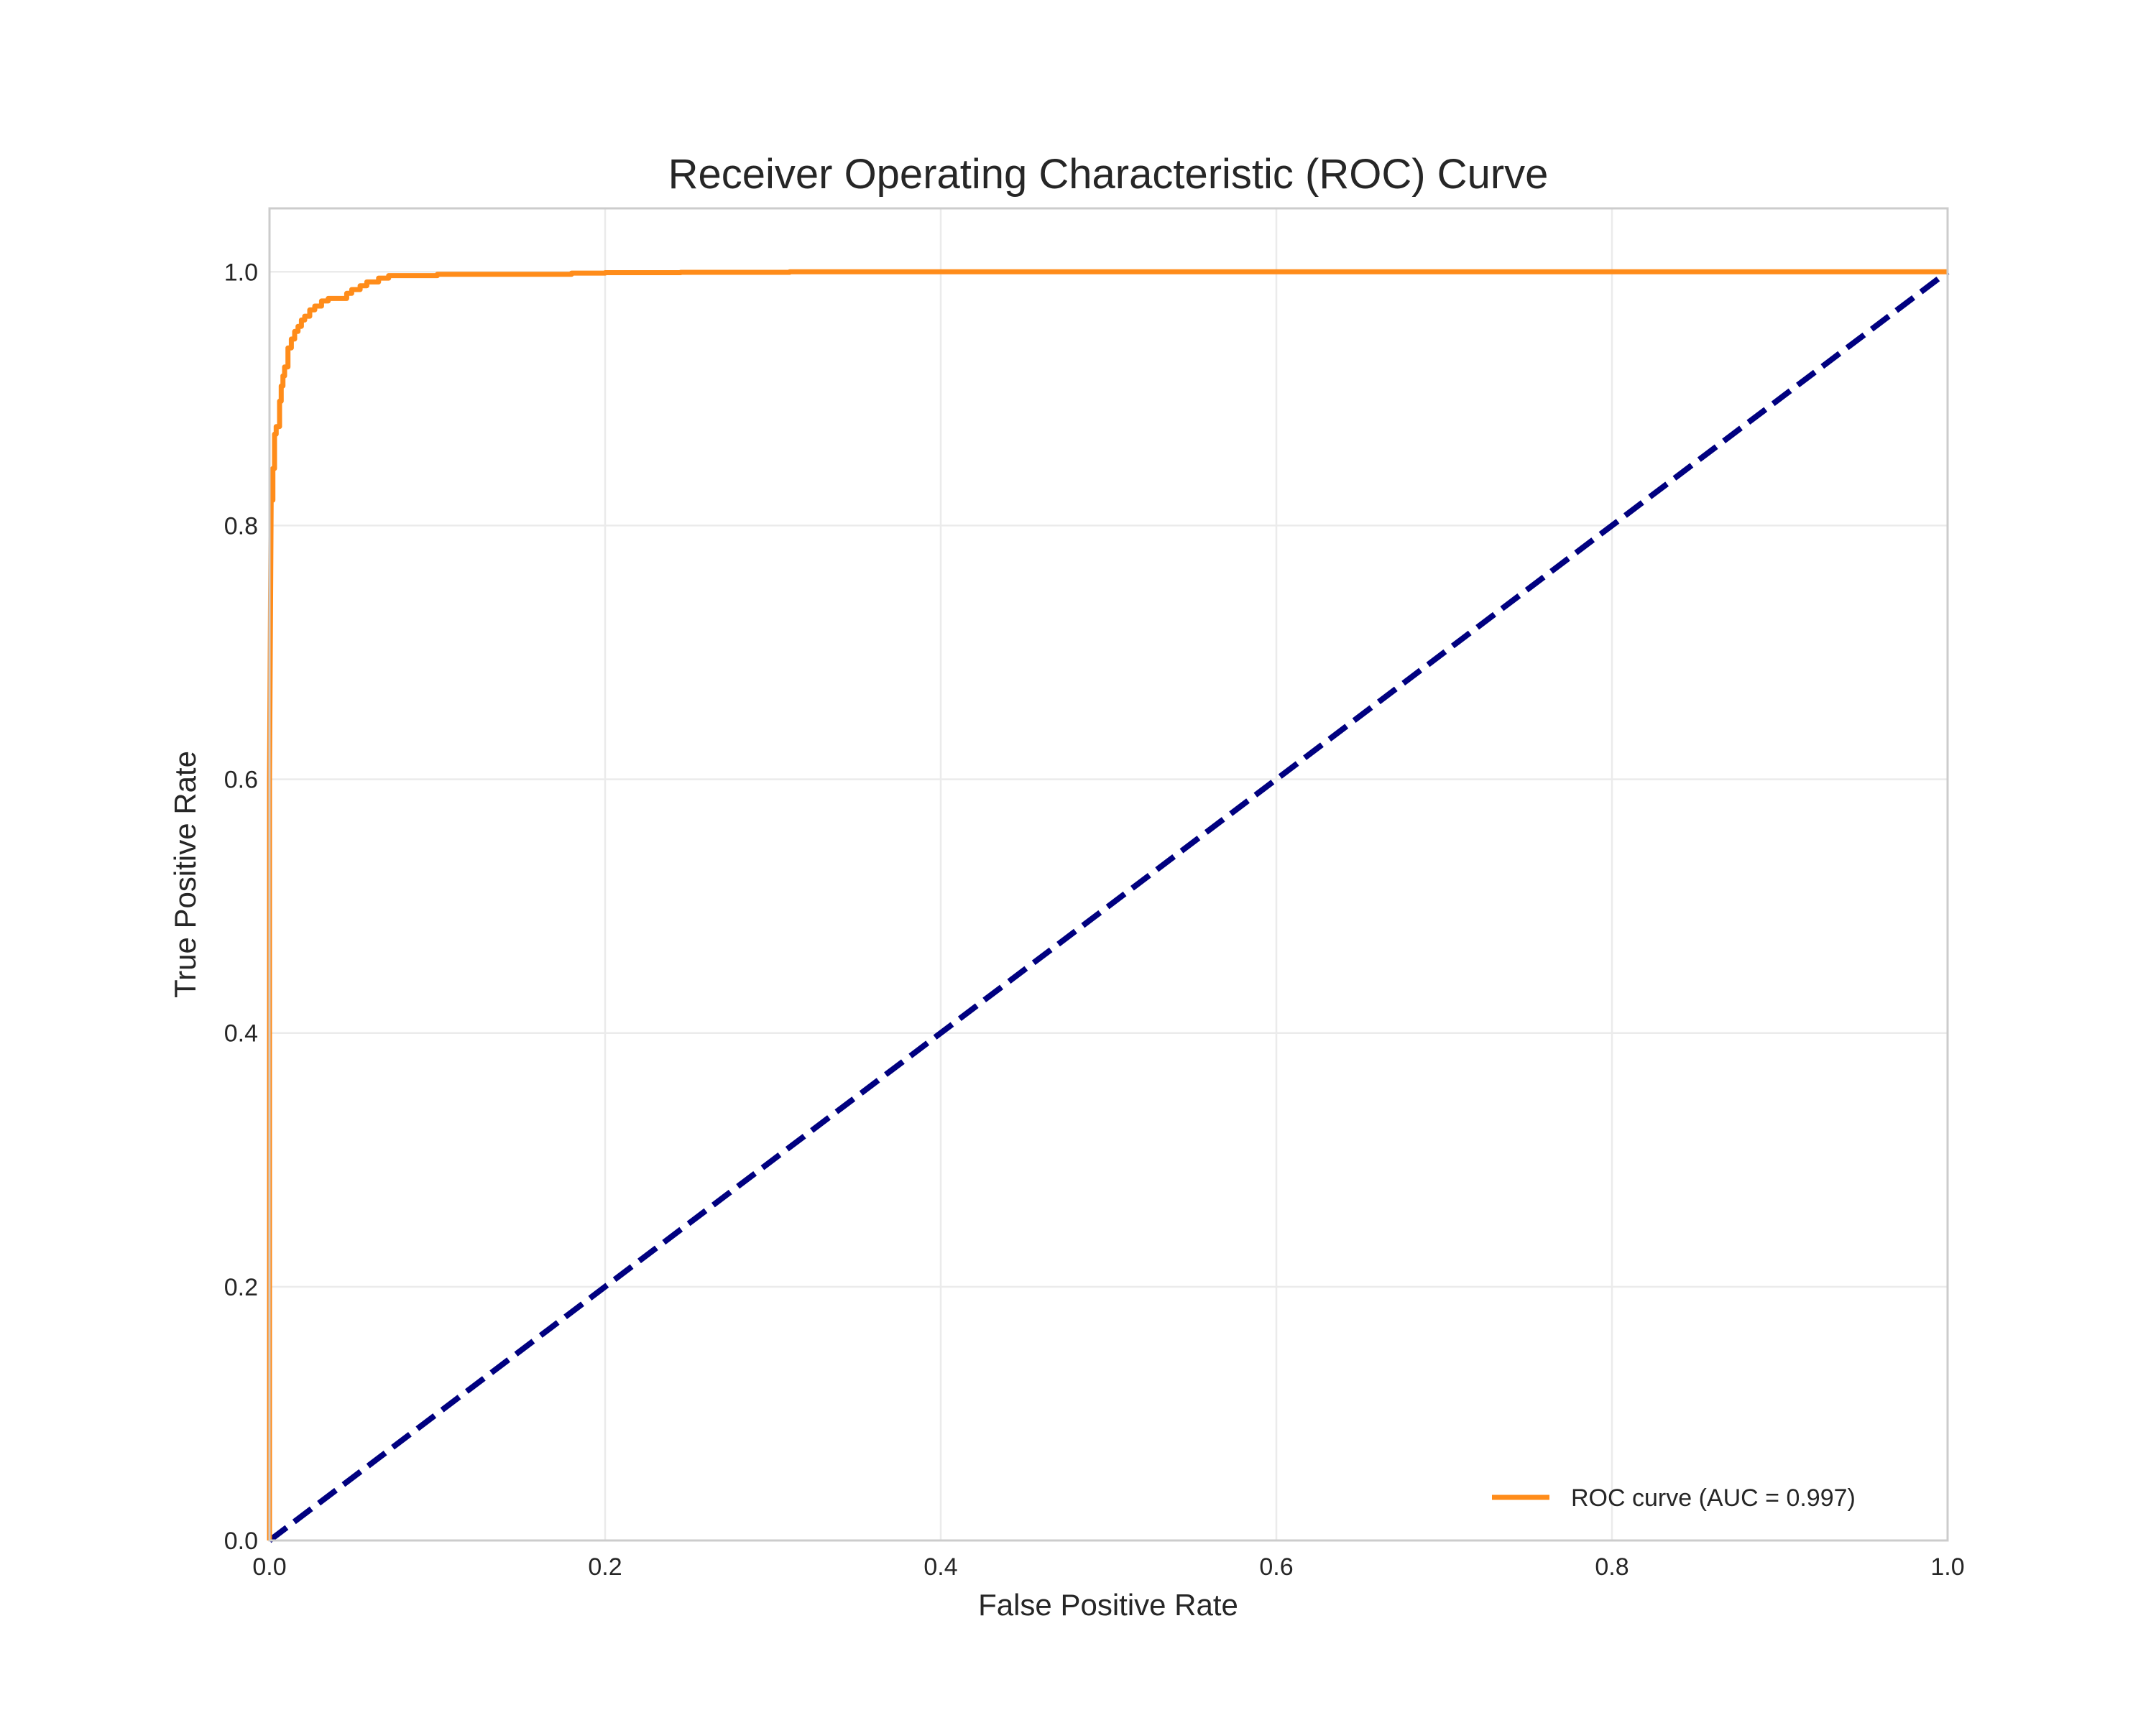 This screenshot has width=2156, height=1728. What do you see at coordinates (1713, 1498) in the screenshot?
I see `legend-label: ROC curve (AUC = 0.997)` at bounding box center [1713, 1498].